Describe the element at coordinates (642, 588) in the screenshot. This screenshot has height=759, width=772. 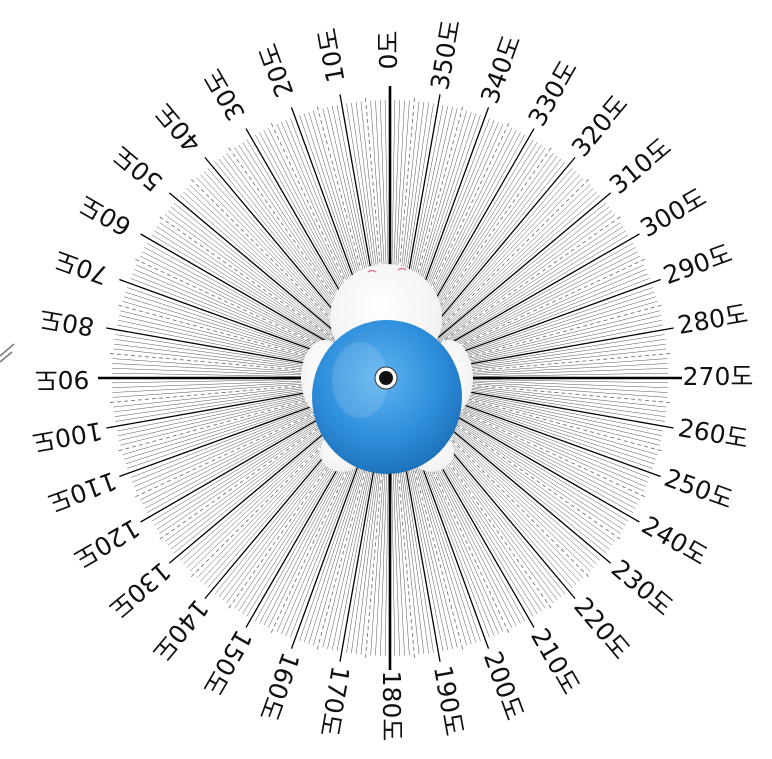
I see `degree-label-230: 230도` at that location.